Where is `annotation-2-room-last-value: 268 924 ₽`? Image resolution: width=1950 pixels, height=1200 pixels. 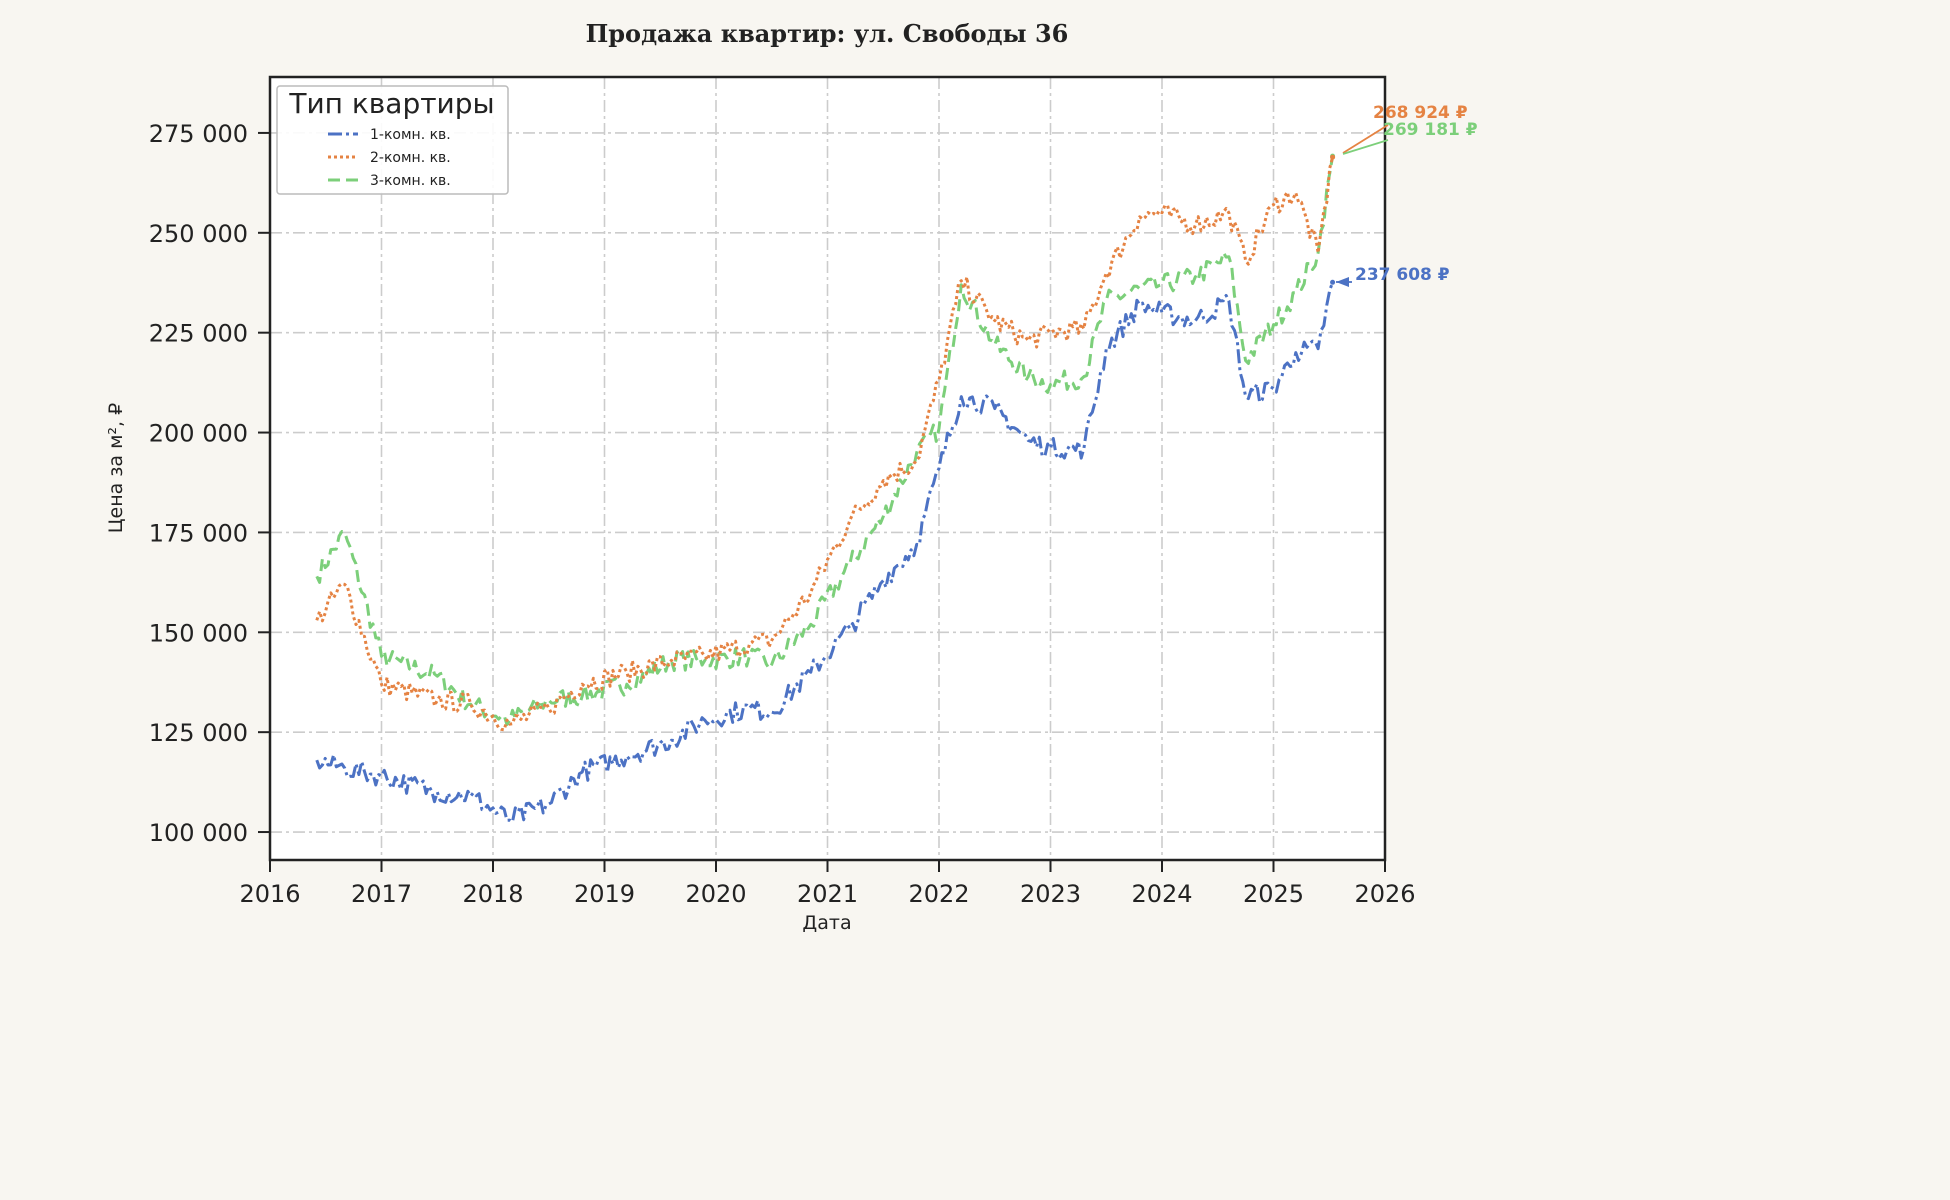
annotation-2-room-last-value: 268 924 ₽ is located at coordinates (1420, 113).